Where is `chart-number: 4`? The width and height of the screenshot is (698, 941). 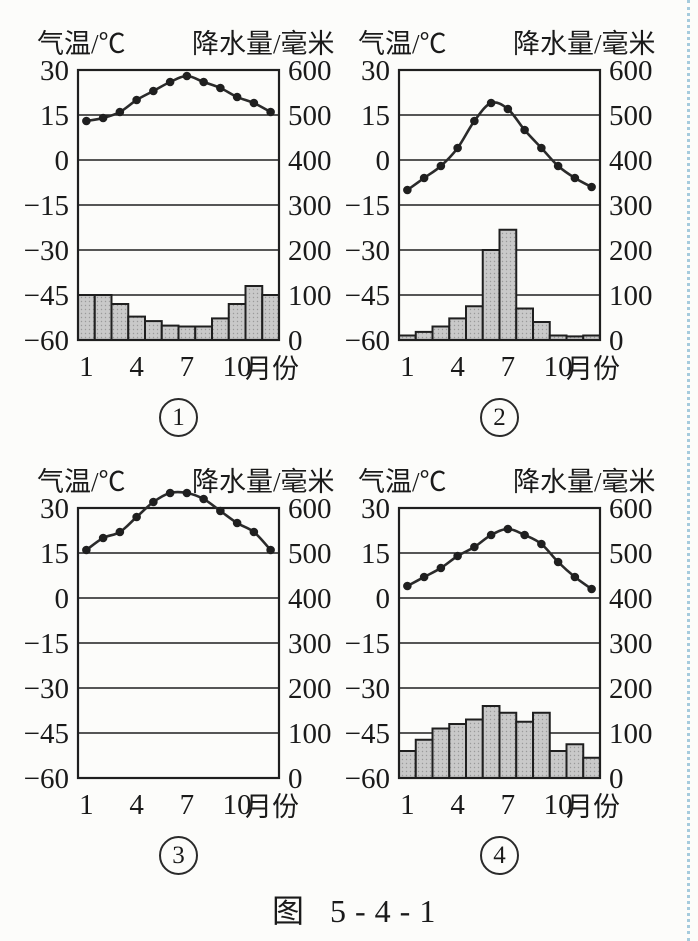 chart-number: 4 is located at coordinates (499, 855).